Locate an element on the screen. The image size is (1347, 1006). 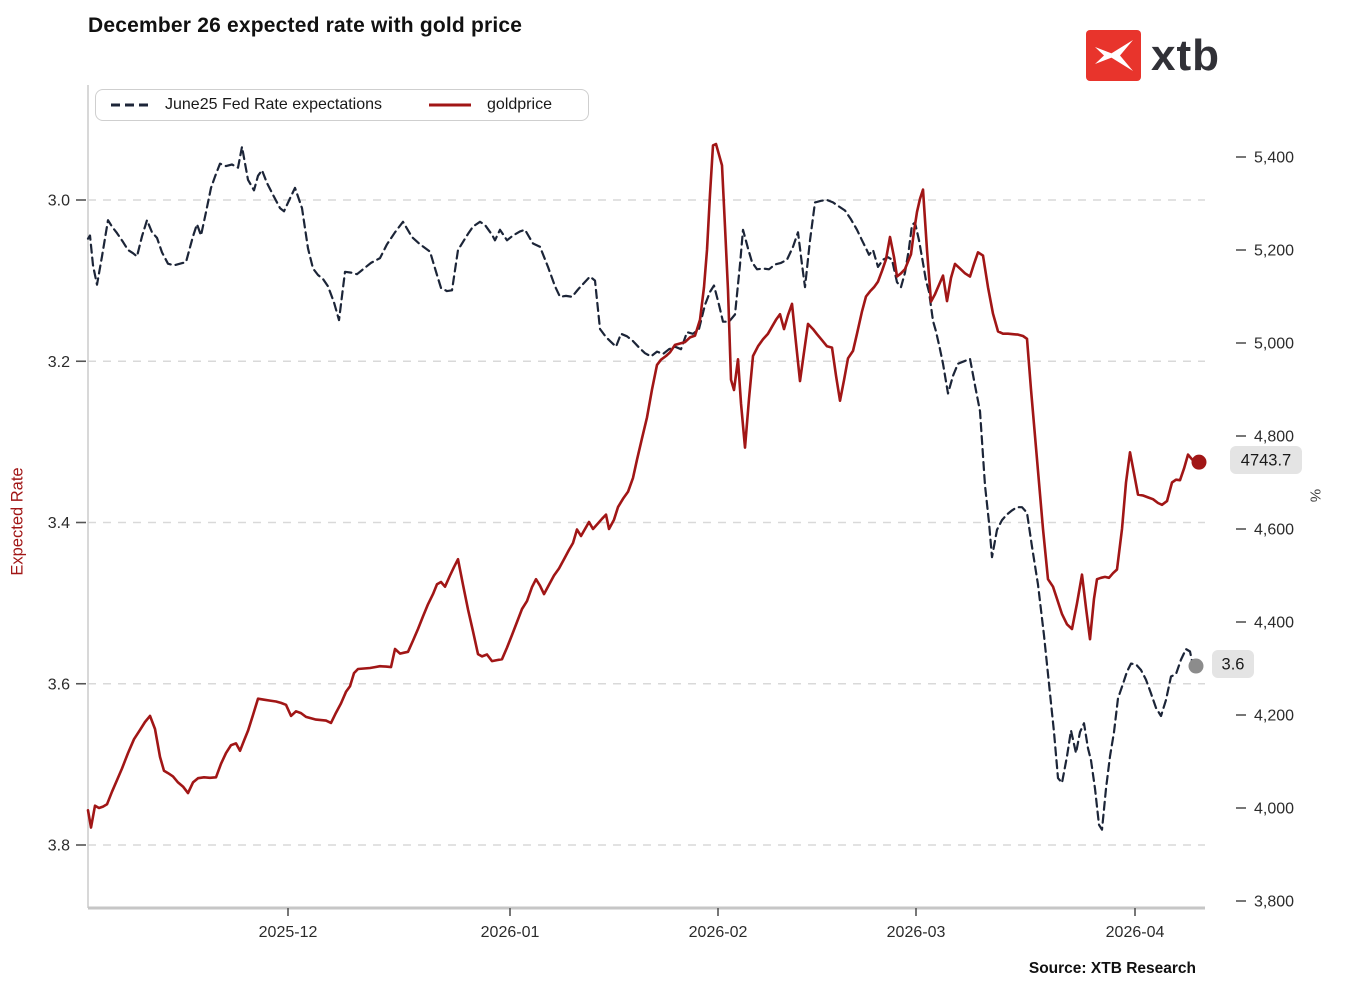
svg-text: 2026-02 is located at coordinates (718, 932).